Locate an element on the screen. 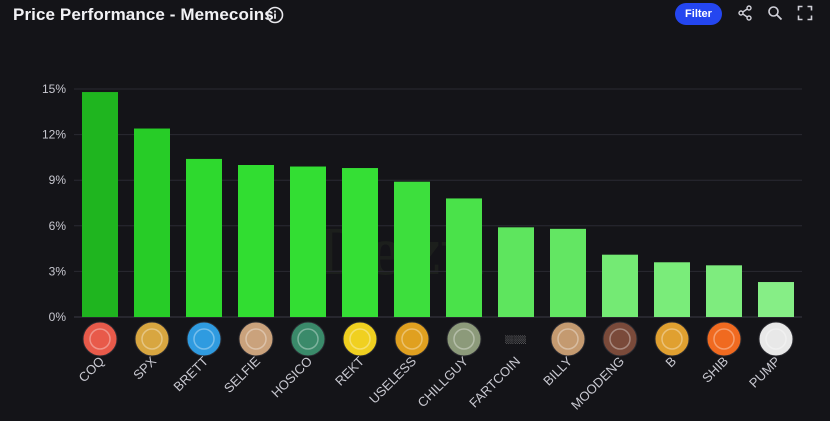  y-tick-label: 9% is located at coordinates (58, 180).